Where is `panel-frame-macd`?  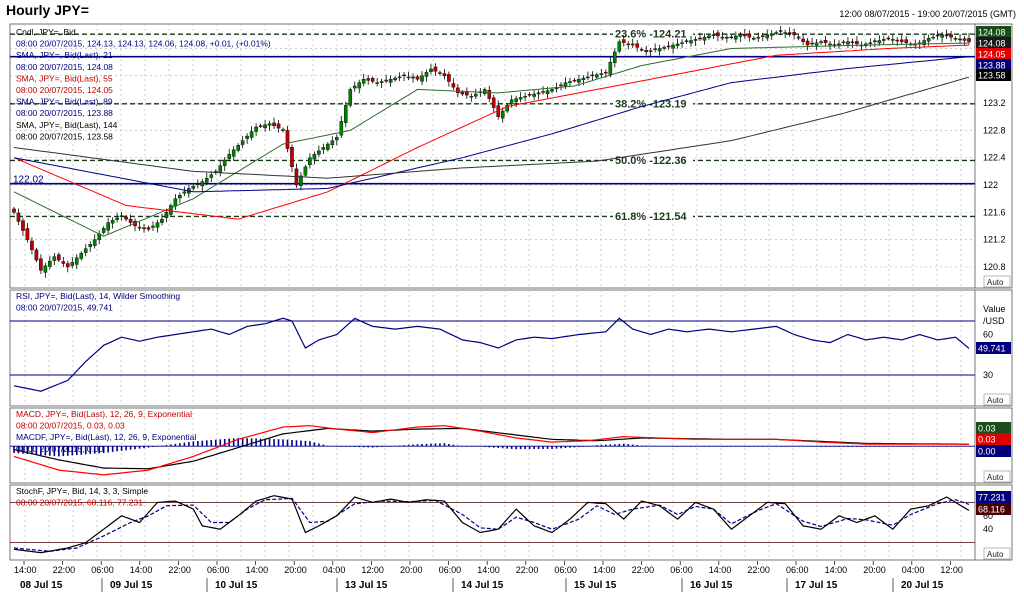 panel-frame-macd is located at coordinates (511, 445).